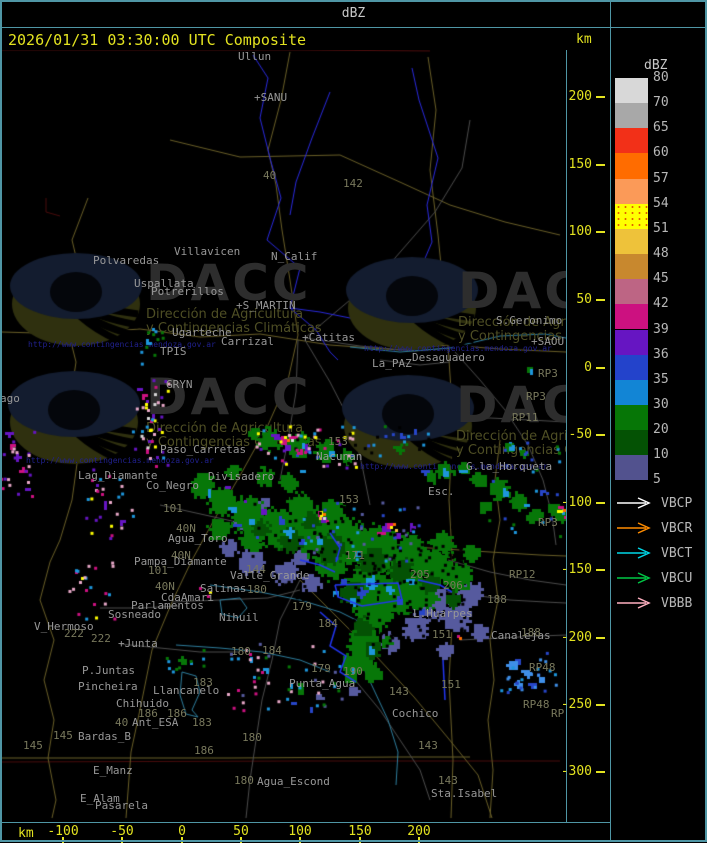  I want to click on vector-legend-item: VBBB, so click(661, 603).